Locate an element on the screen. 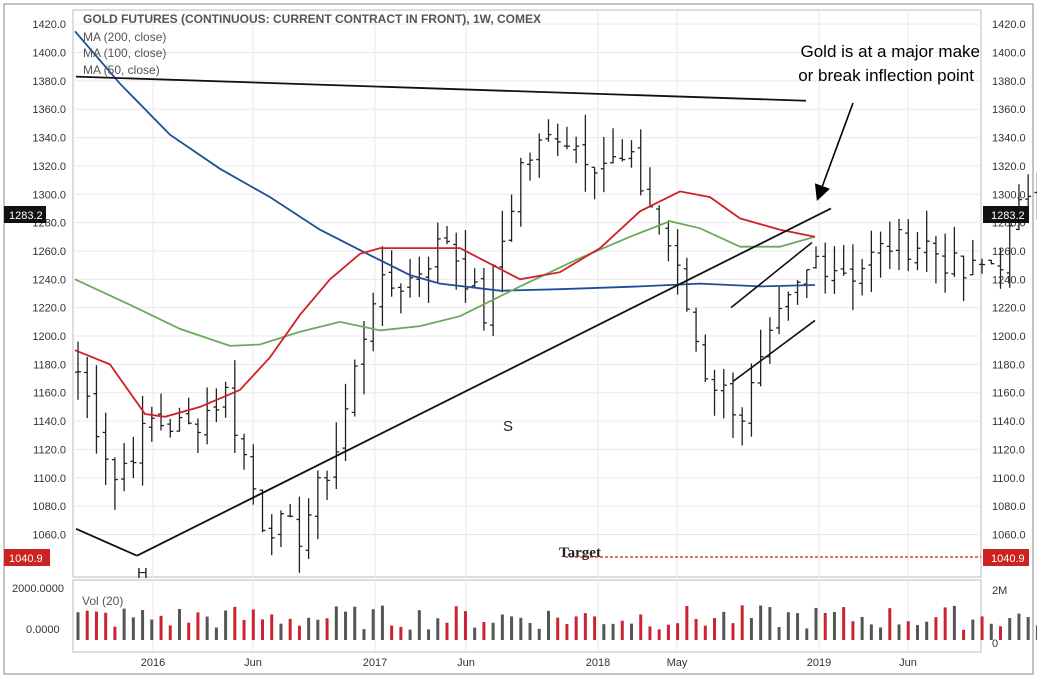 The image size is (1037, 678). y-tick-right: 1340.0 is located at coordinates (1009, 139).